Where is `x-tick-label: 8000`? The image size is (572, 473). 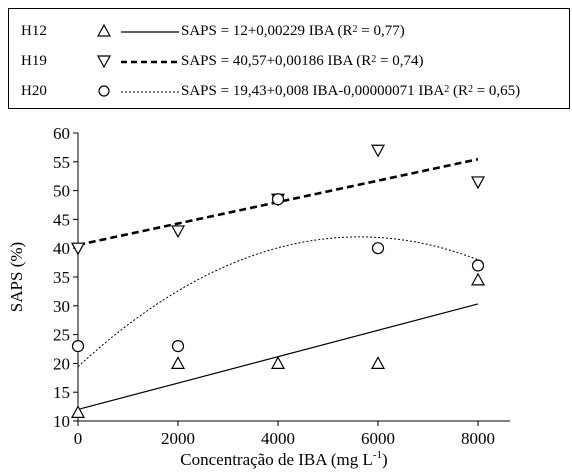
x-tick-label: 8000 is located at coordinates (478, 438).